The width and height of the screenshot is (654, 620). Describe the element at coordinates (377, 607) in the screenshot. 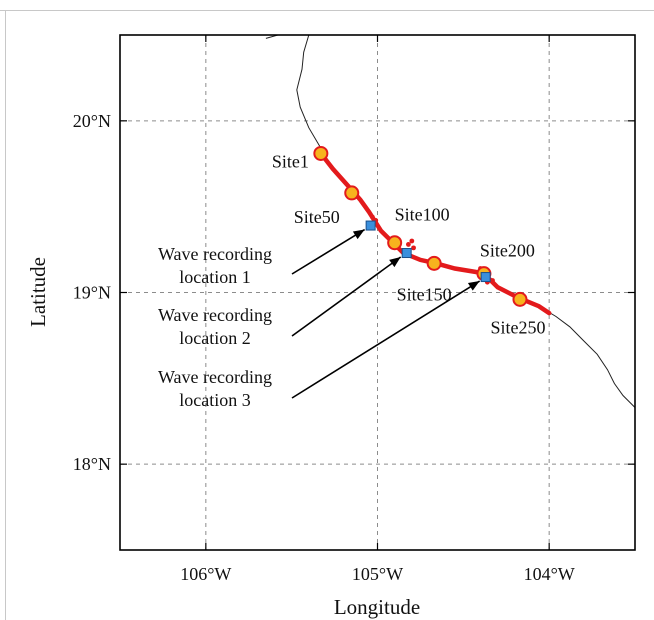

I see `x-axis-label: Longitude` at that location.